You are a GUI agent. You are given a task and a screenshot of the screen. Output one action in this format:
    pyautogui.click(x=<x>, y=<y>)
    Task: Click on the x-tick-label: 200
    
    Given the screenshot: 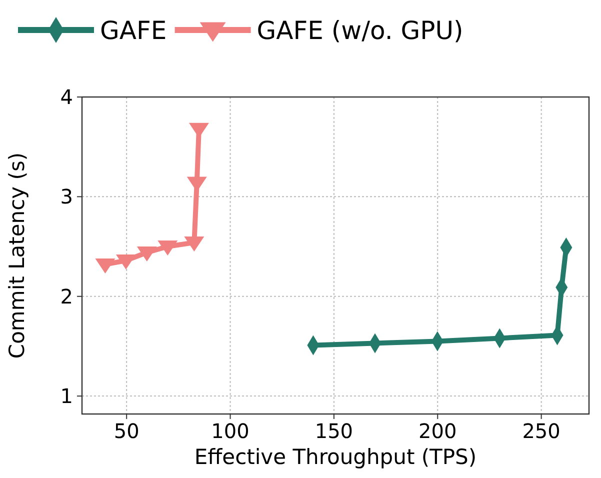 What is the action you would take?
    pyautogui.click(x=437, y=431)
    